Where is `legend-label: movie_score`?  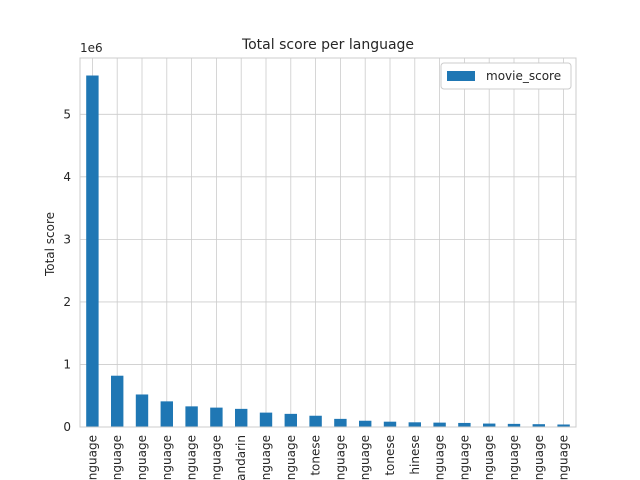 legend-label: movie_score is located at coordinates (523, 76).